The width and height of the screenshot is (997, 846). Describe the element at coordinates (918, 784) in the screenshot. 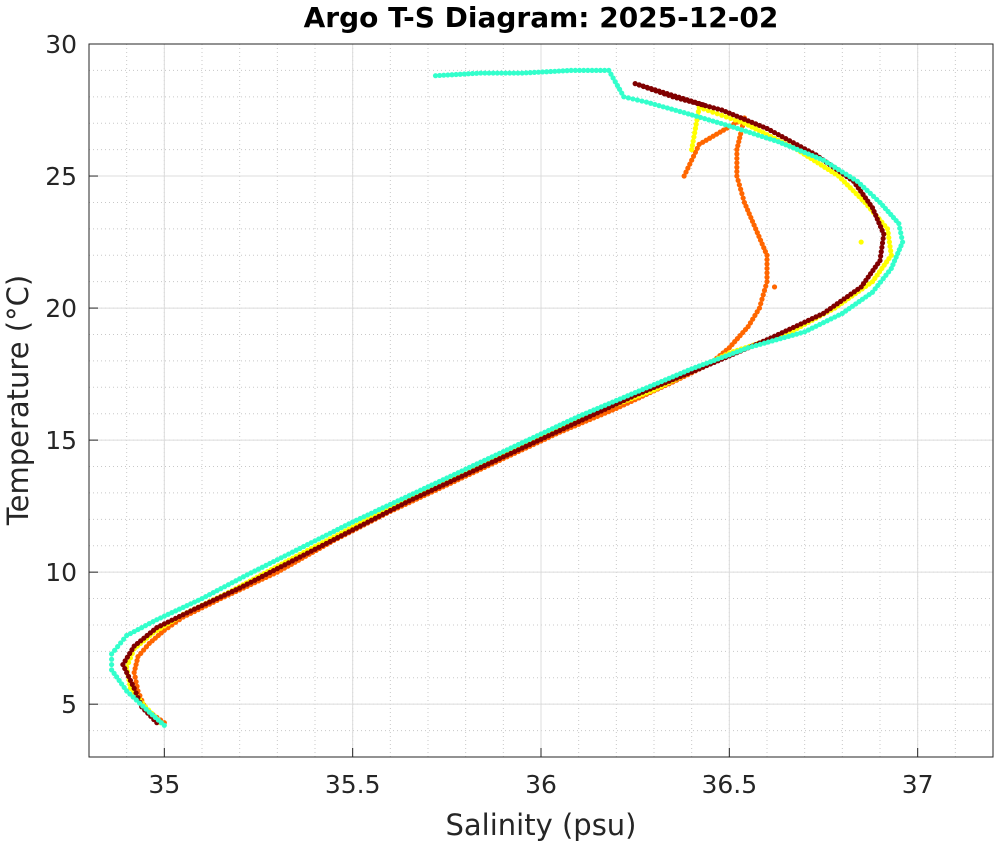

I see `x-tick-label: 37` at that location.